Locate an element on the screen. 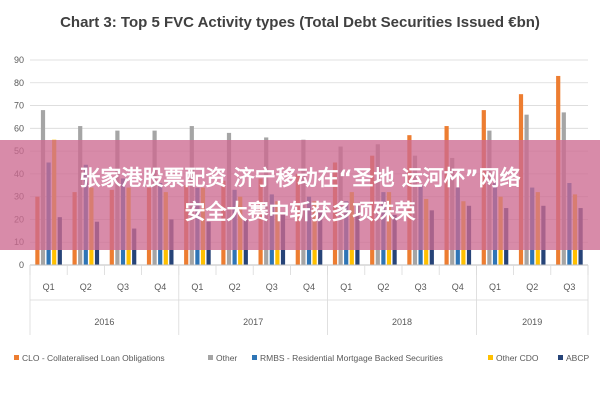 The image size is (600, 400). legend-label: ABCP is located at coordinates (577, 358).